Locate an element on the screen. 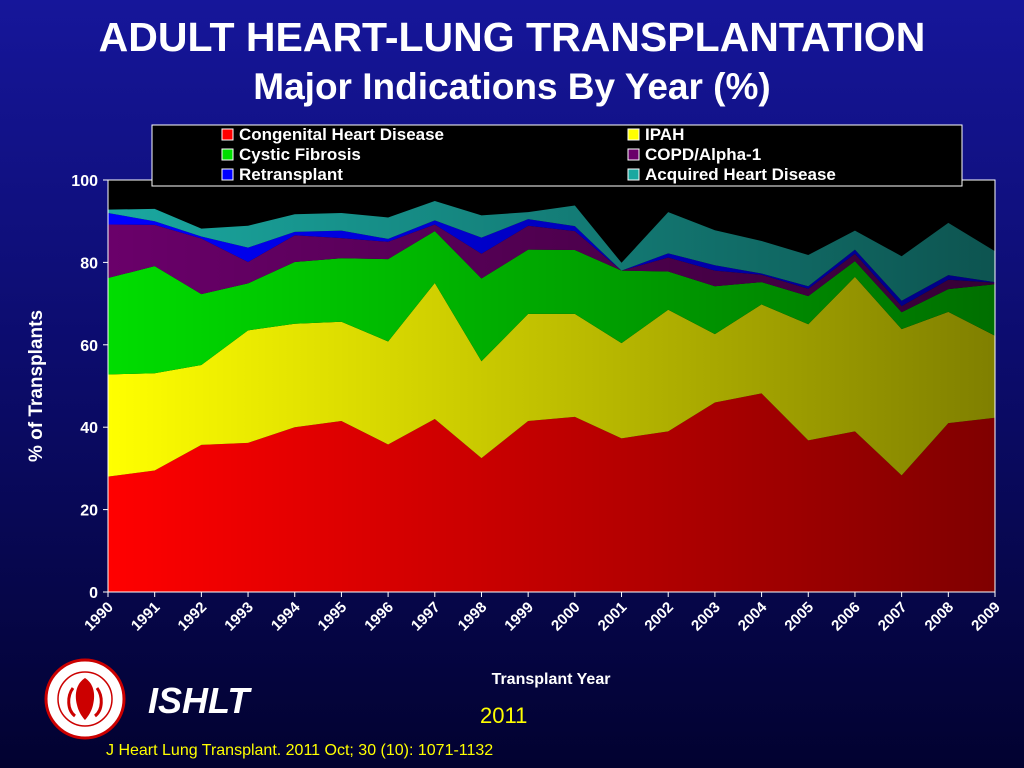 The height and width of the screenshot is (768, 1024). x-tick-label: 1995 is located at coordinates (333, 617).